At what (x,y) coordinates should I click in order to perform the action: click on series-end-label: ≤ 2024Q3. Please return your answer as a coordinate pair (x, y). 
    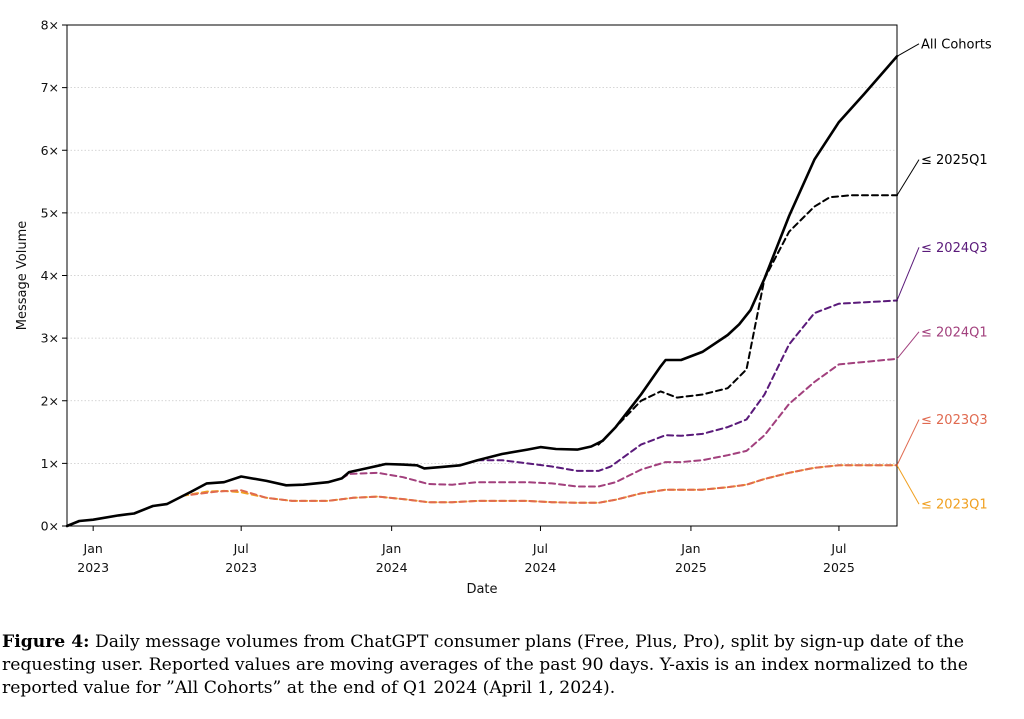
    Looking at the image, I should click on (954, 248).